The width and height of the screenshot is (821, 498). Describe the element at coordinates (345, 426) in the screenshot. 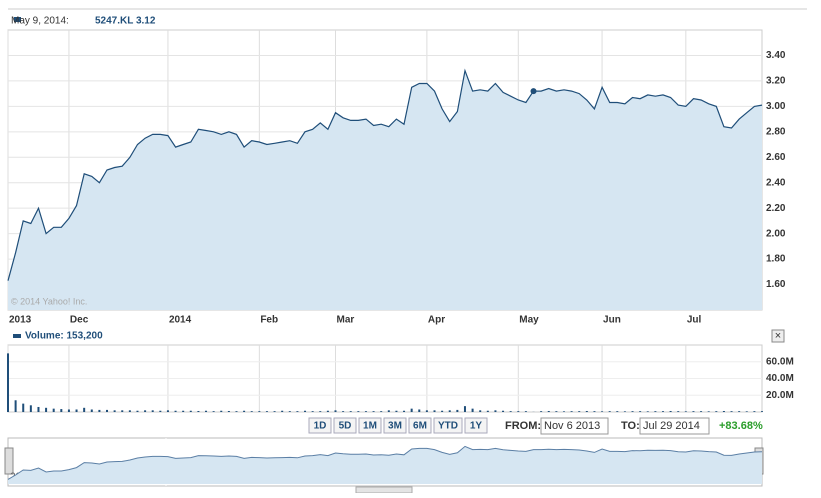

I see `range-button-label: 5D` at that location.